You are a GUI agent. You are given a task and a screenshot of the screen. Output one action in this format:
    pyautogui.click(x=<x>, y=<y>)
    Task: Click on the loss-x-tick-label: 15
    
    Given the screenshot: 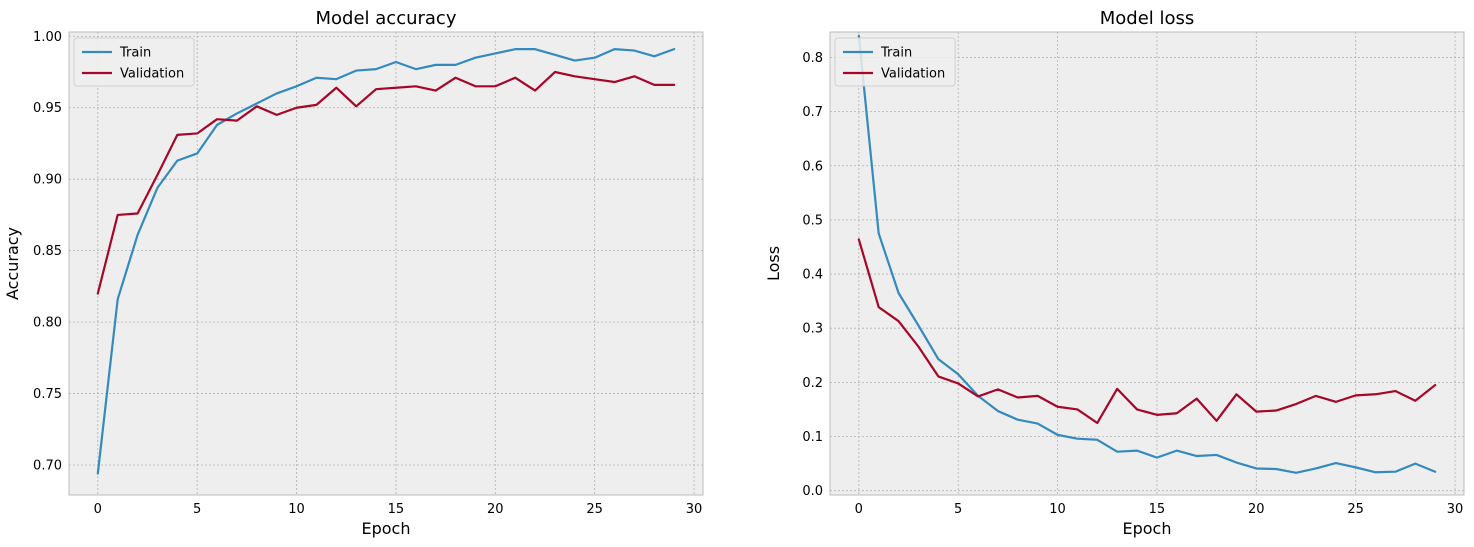 What is the action you would take?
    pyautogui.click(x=1157, y=509)
    